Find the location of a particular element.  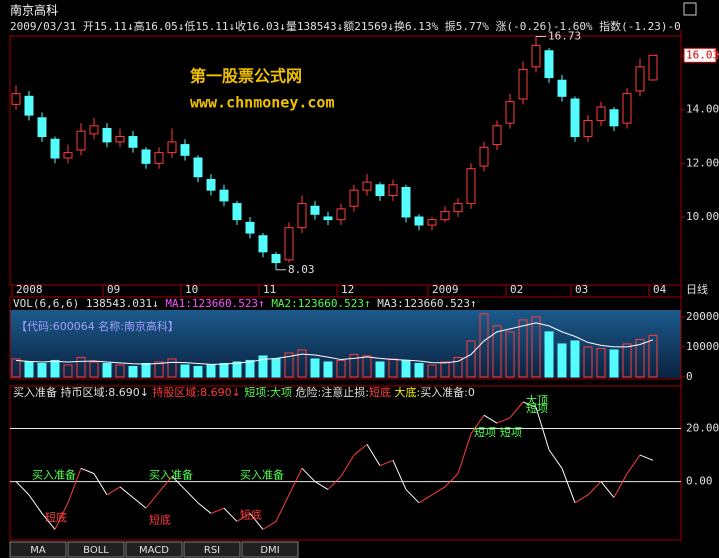

tab-label: MACD is located at coordinates (154, 550).